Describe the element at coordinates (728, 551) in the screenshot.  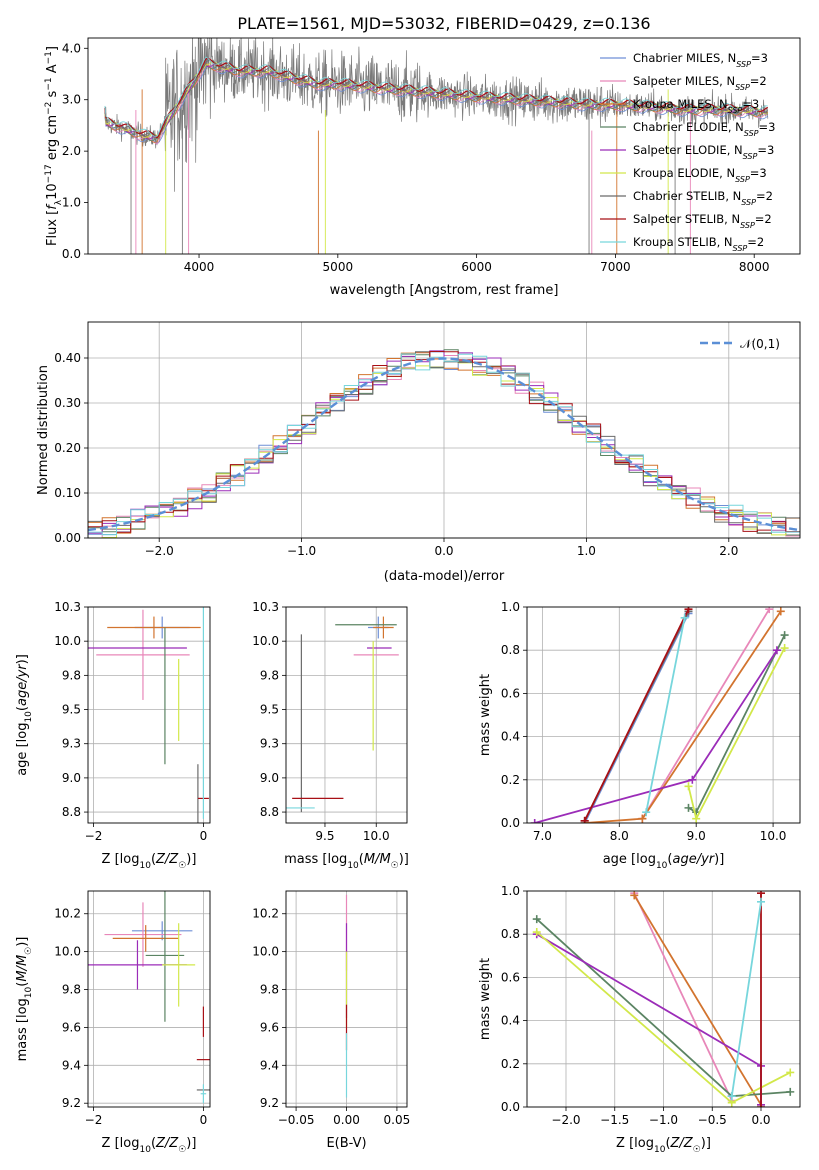
I see `x-tick-label: 2.0` at that location.